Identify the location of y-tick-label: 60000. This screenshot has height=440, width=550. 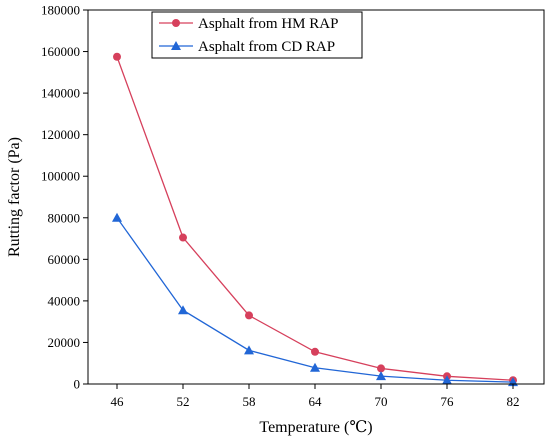
(64, 259).